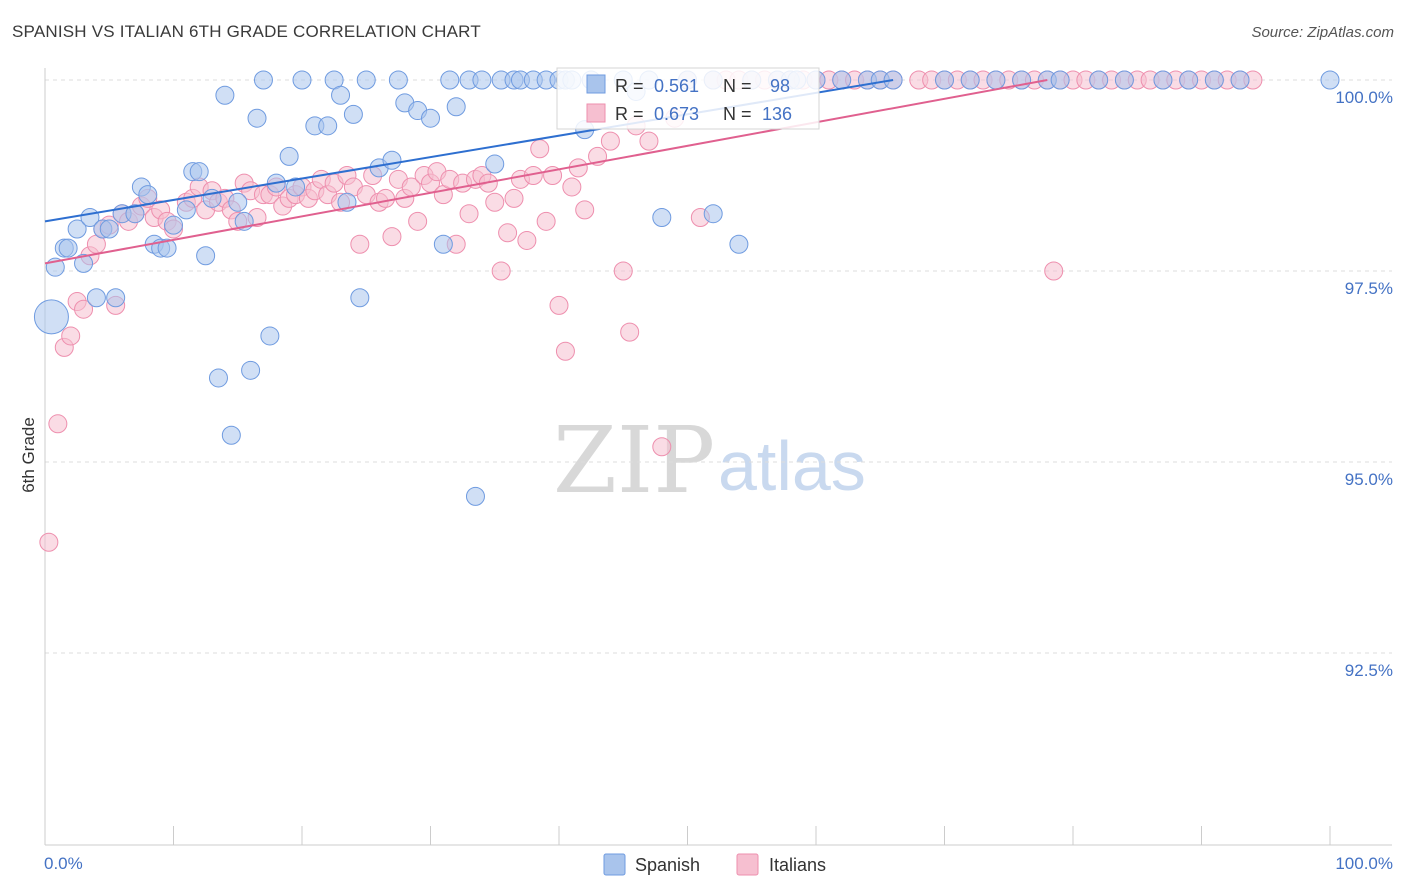 This screenshot has height=892, width=1406. I want to click on italian-trend-line, so click(546, 172).